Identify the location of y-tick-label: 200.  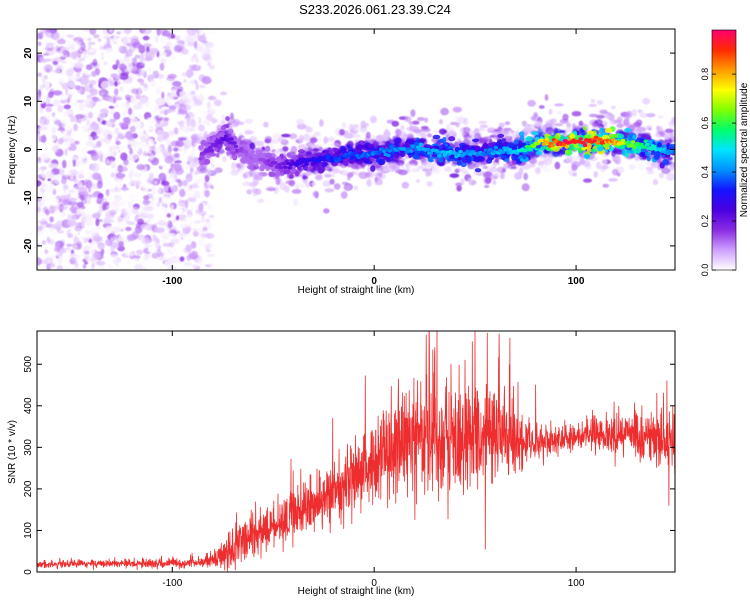
(28, 488).